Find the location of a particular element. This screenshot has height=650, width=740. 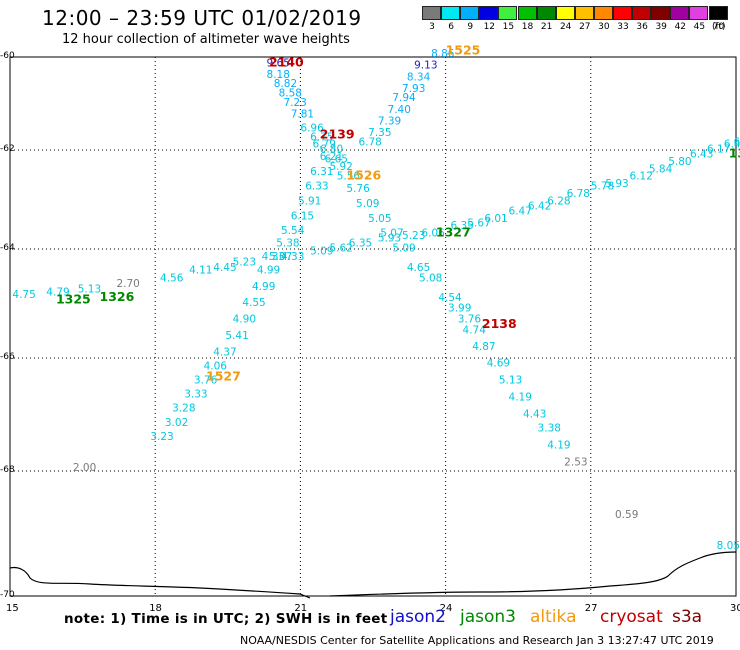

swh-value: 6.35 is located at coordinates (360, 244).